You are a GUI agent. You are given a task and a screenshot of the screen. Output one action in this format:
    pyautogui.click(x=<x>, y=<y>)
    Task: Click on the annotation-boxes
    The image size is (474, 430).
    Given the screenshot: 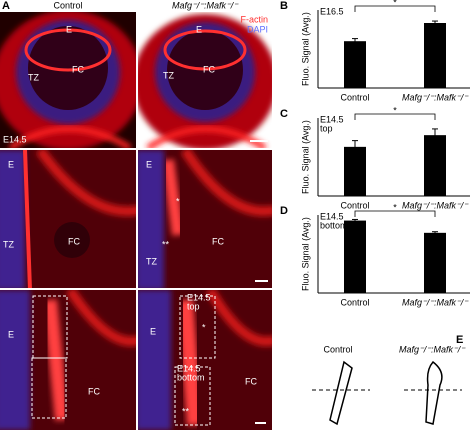 What is the action you would take?
    pyautogui.click(x=123, y=360)
    